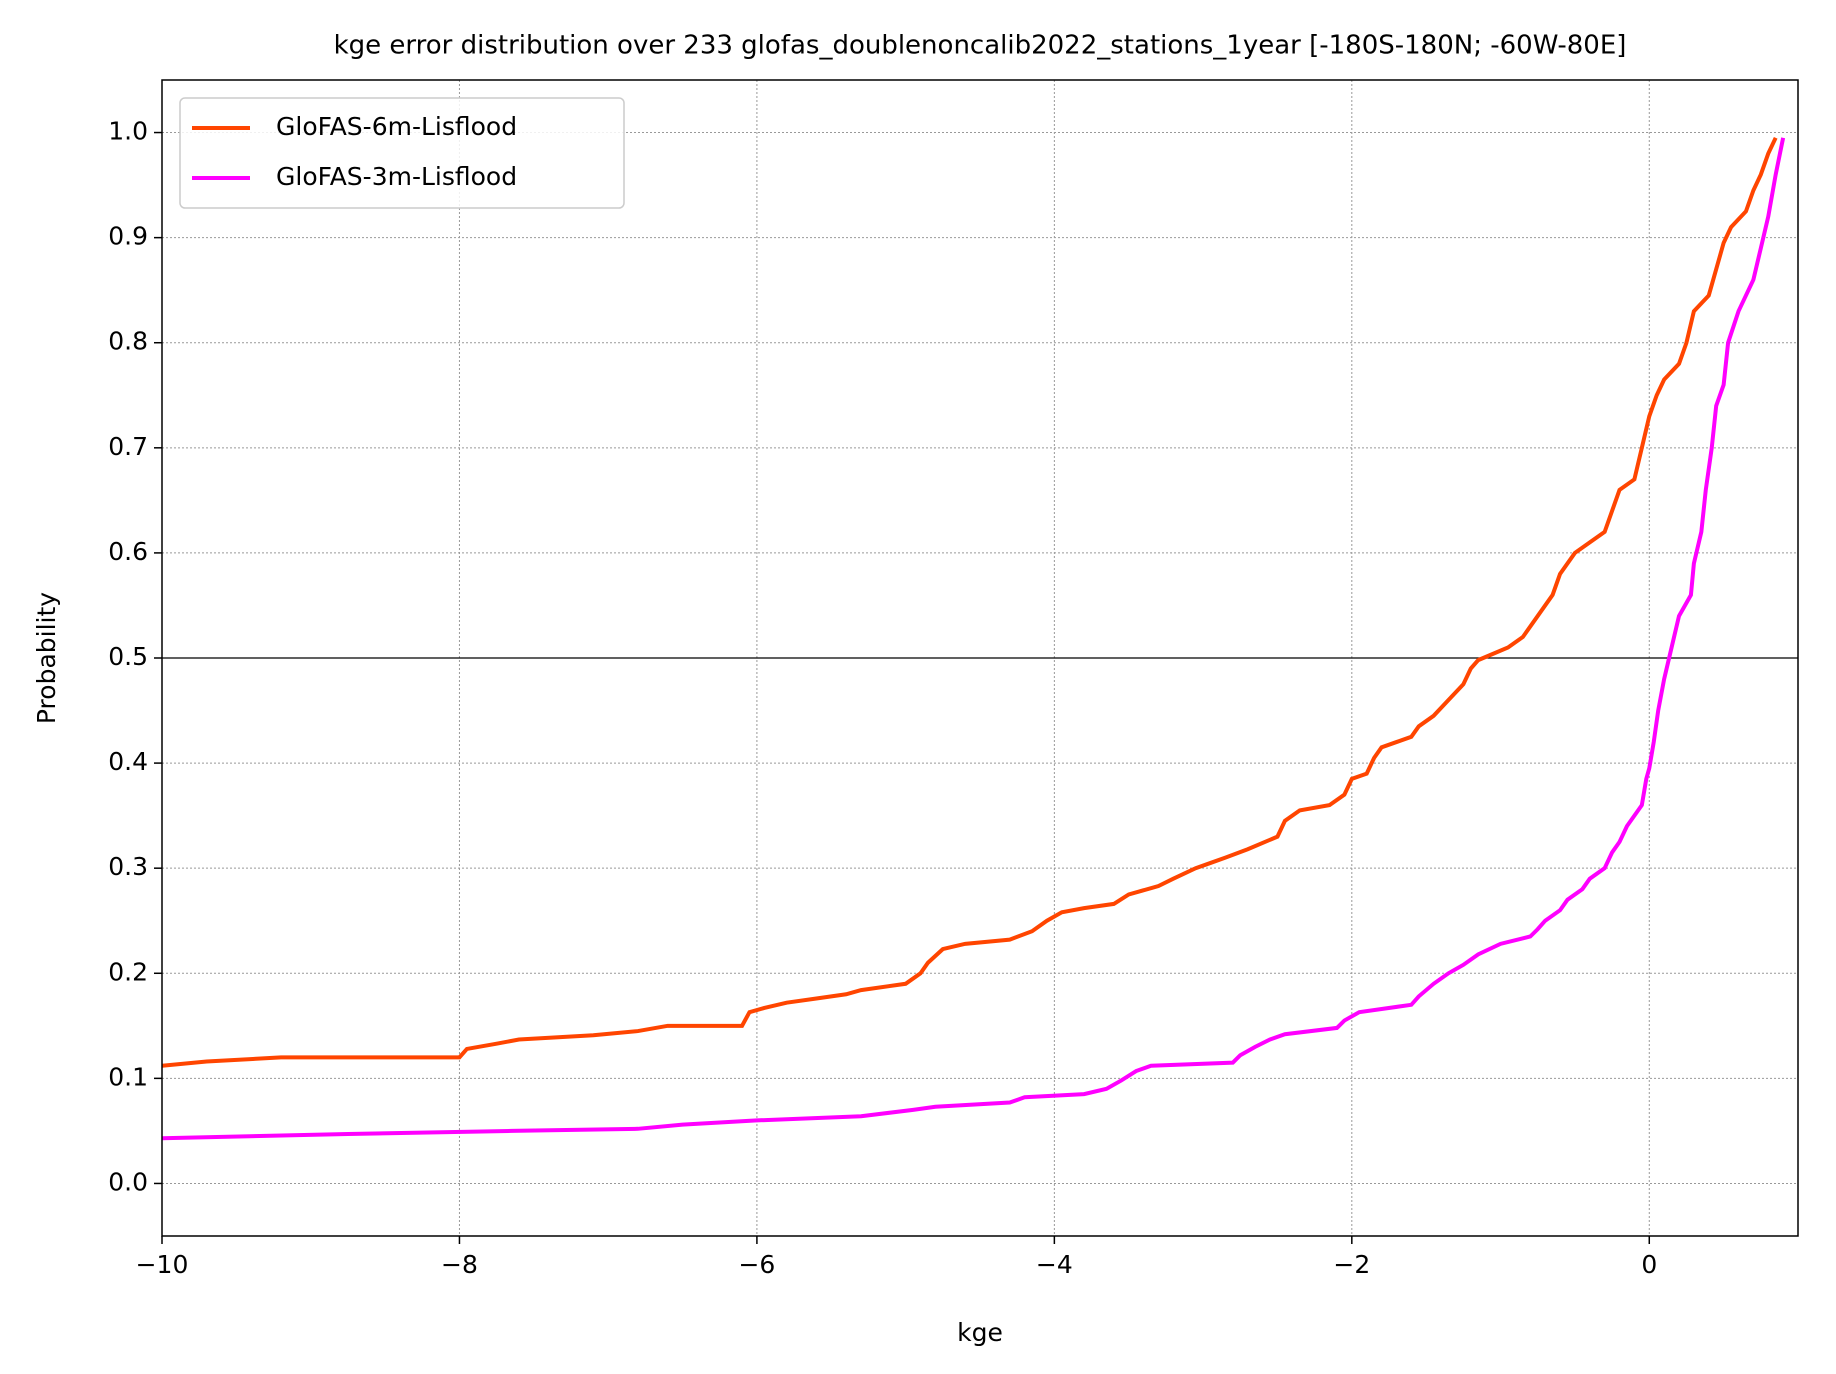 Image resolution: width=1836 pixels, height=1374 pixels. Describe the element at coordinates (396, 176) in the screenshot. I see `legend-label: GloFAS-3m-Lisflood` at that location.